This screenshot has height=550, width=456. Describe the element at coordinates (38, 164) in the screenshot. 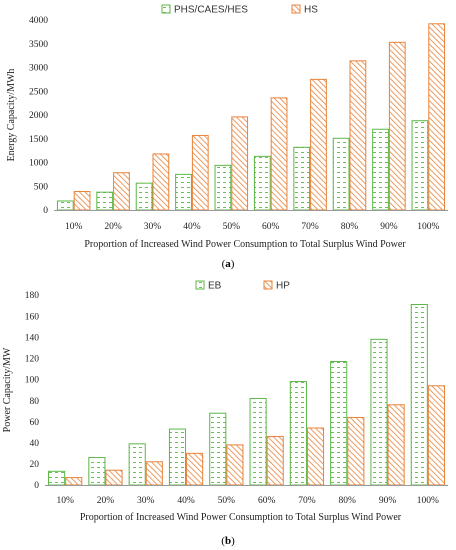

I see `y-tick-label-a-2: 1000` at that location.